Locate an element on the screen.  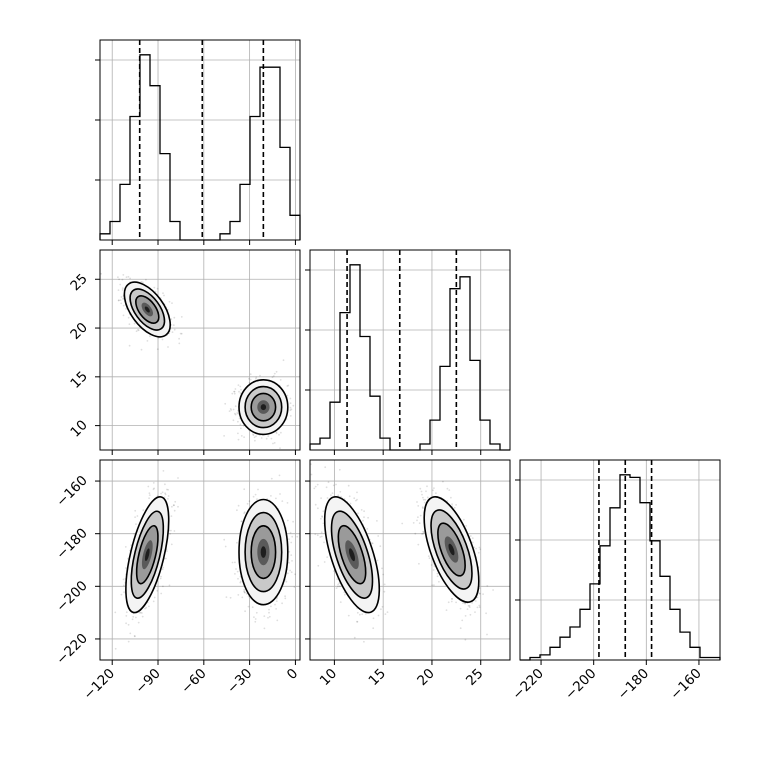
y-tick-label: 20 is located at coordinates (78, 331).